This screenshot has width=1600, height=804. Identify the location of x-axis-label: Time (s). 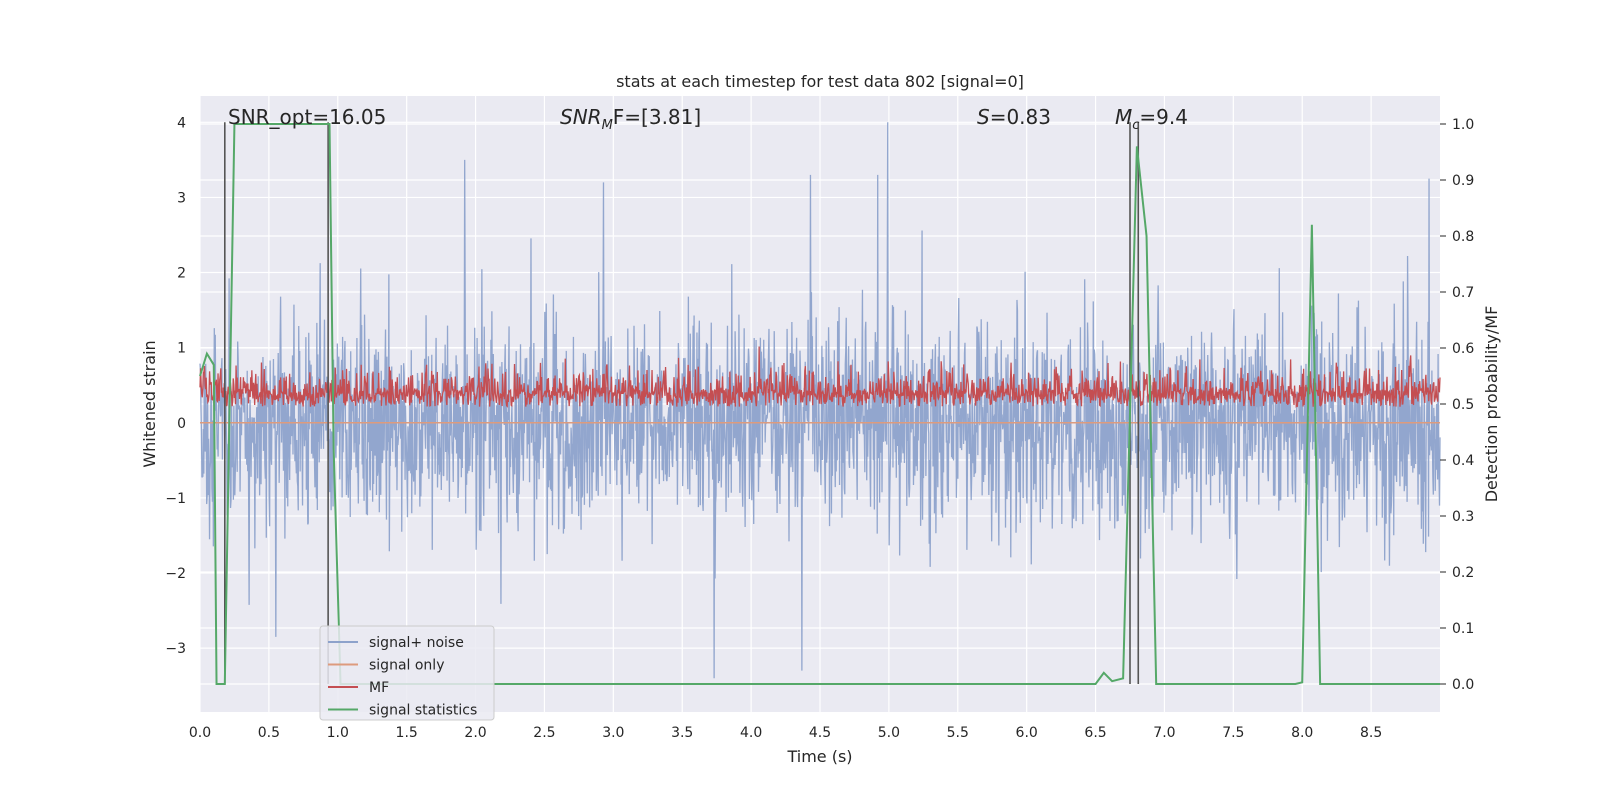
(819, 756).